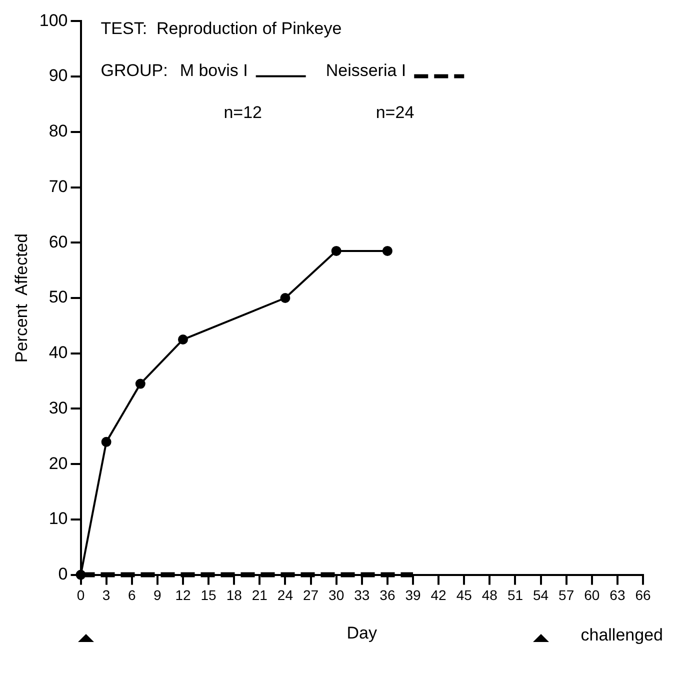 The height and width of the screenshot is (683, 675). I want to click on y-axis-title: Percent Affected, so click(21, 298).